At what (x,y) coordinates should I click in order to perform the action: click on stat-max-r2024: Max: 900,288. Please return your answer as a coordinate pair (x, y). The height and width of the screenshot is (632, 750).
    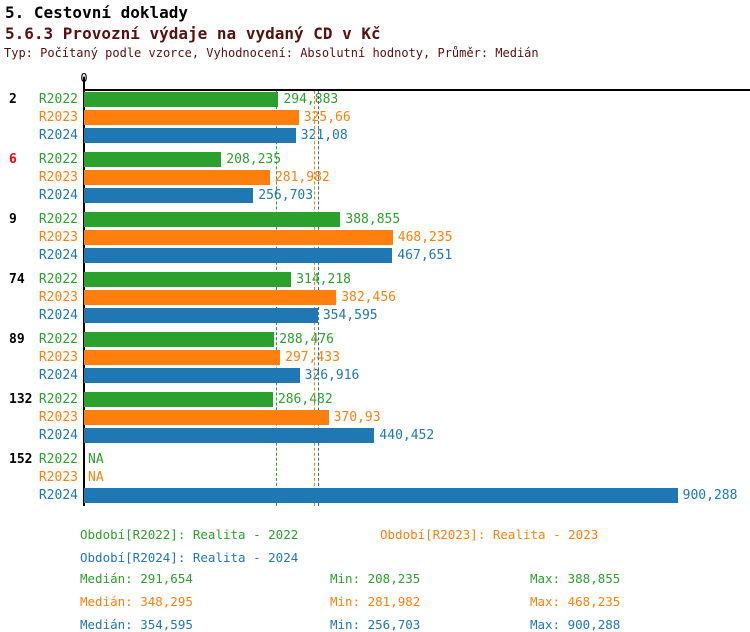
    Looking at the image, I should click on (575, 624).